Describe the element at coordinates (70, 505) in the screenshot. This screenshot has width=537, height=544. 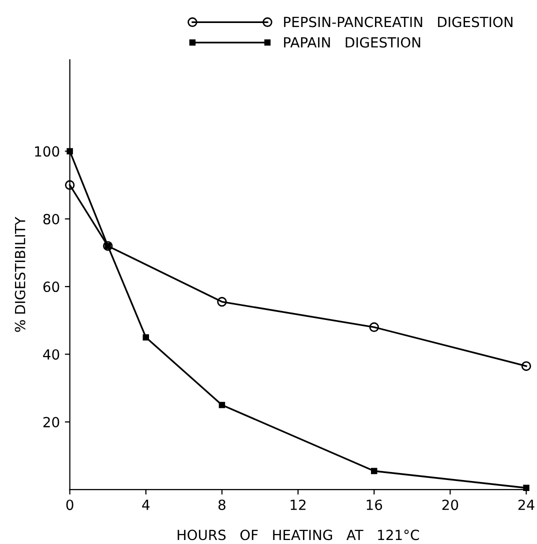
I see `x-tick-label: 0` at that location.